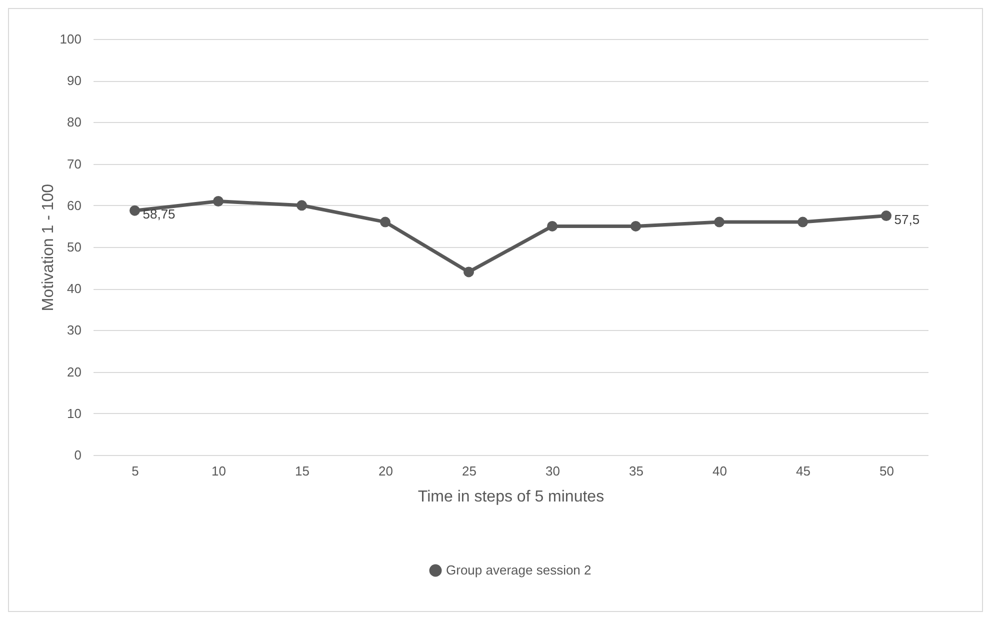 The width and height of the screenshot is (995, 624). Describe the element at coordinates (74, 372) in the screenshot. I see `y-tick-label: 20` at that location.